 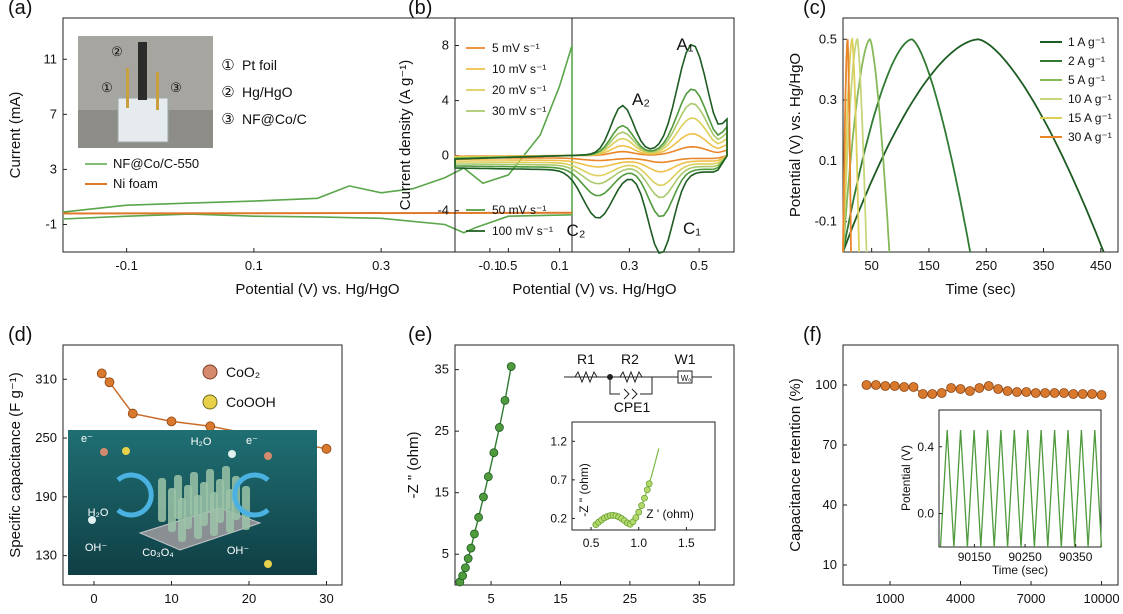 I want to click on y-tick-label: 35, so click(x=442, y=369).